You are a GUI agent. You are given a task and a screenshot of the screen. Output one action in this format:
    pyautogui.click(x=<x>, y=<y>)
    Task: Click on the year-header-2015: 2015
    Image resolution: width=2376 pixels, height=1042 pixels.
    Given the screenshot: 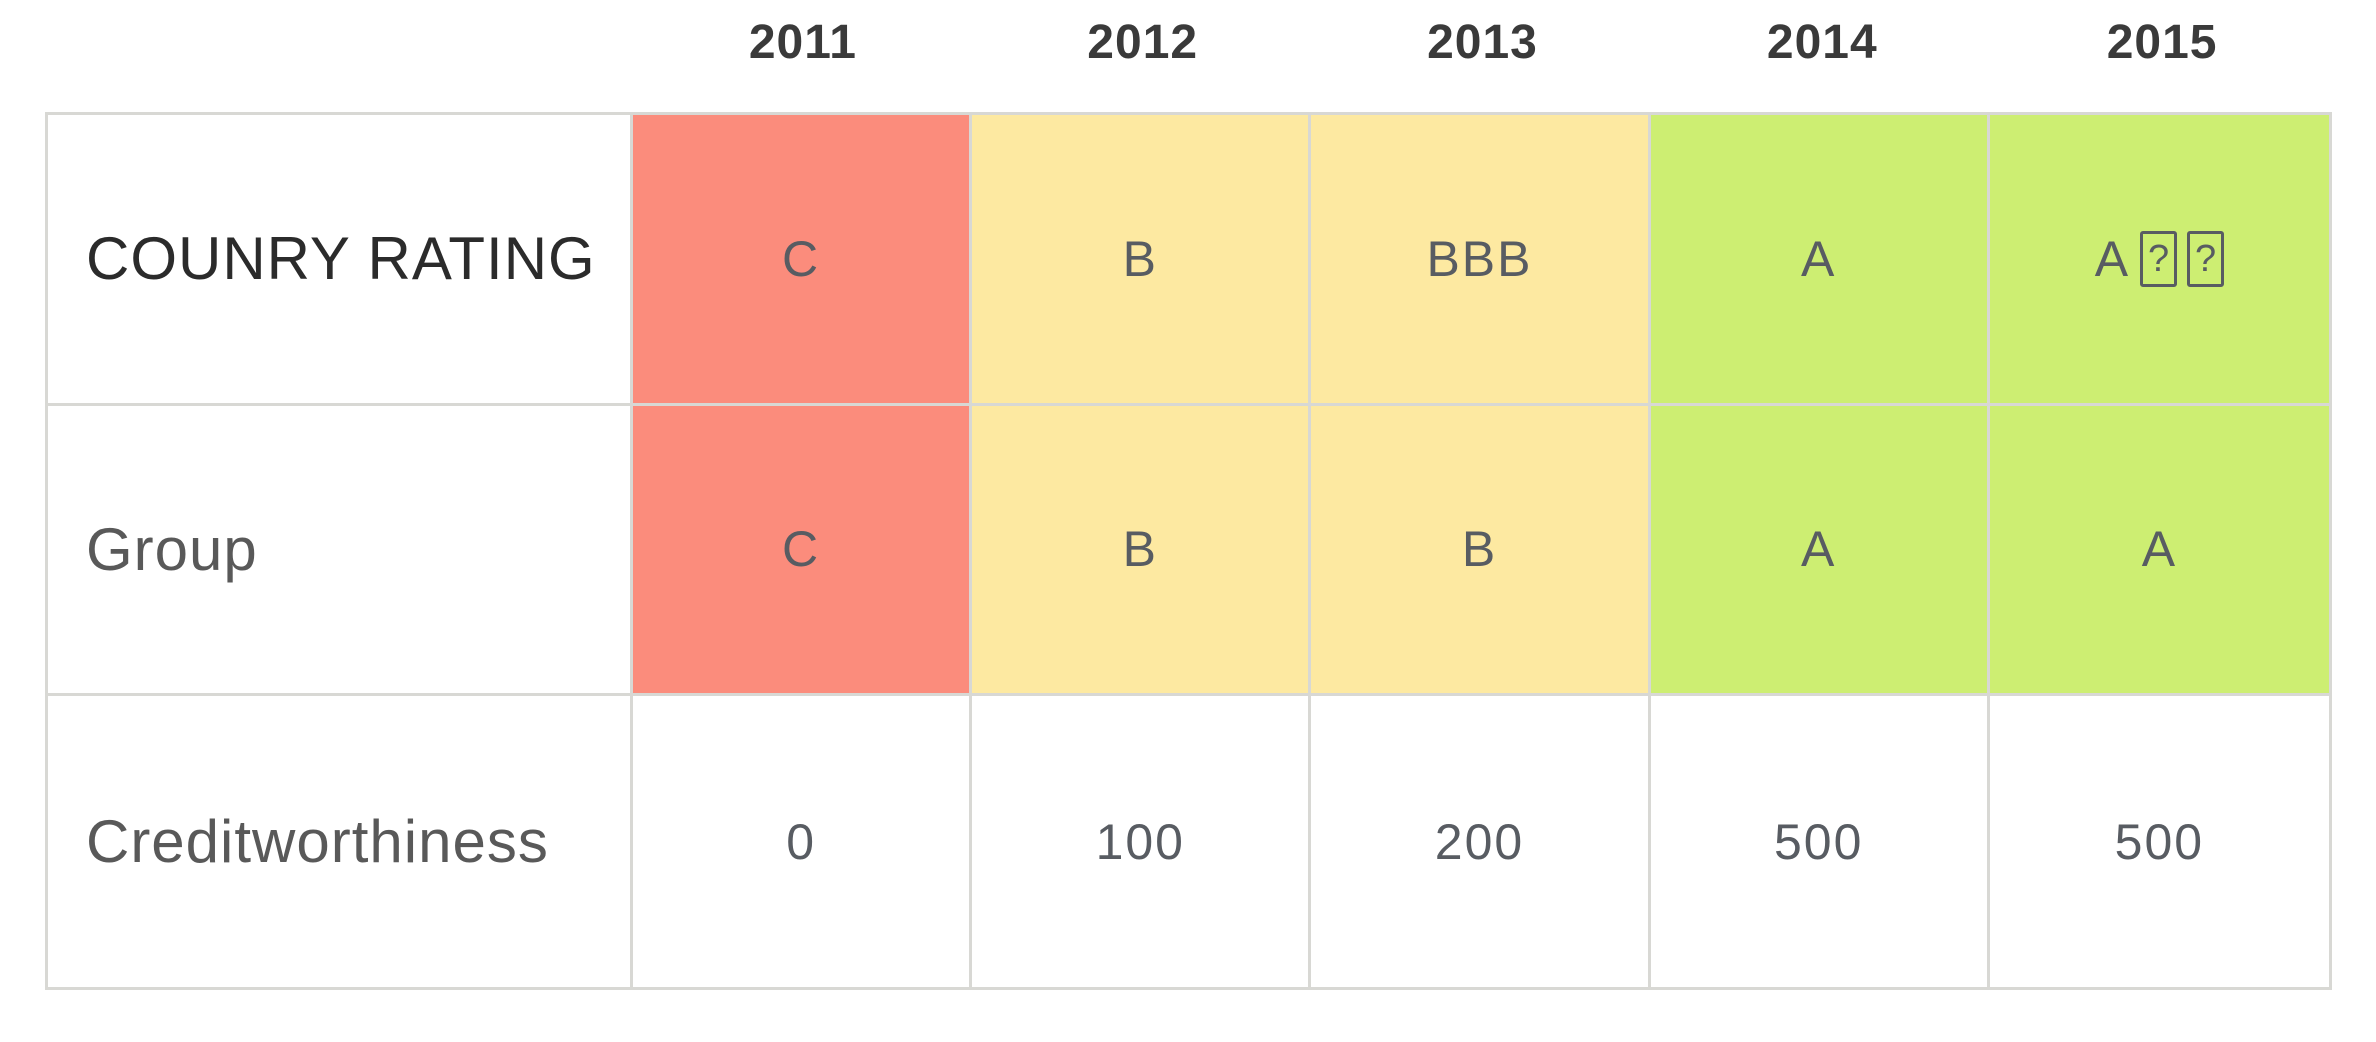 What is the action you would take?
    pyautogui.click(x=2162, y=42)
    